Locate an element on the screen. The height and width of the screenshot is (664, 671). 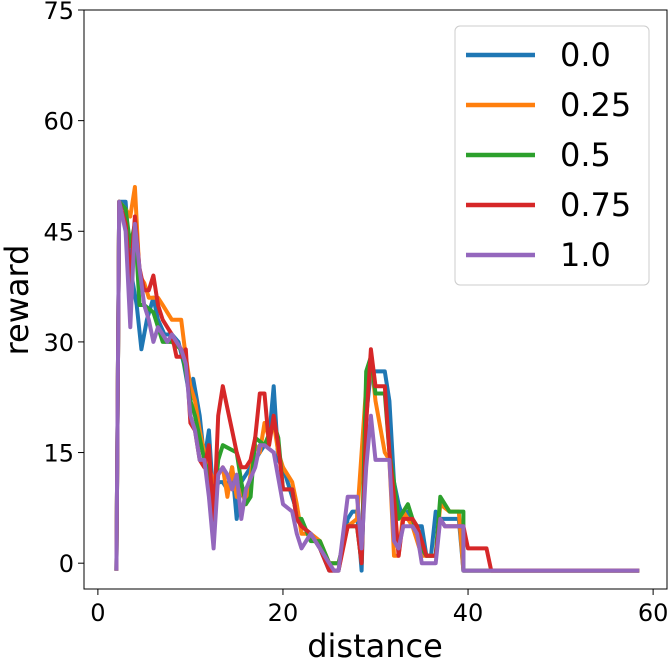
legend: 0.0 0.25 0.5 0.75 1.0 is located at coordinates (552, 155).